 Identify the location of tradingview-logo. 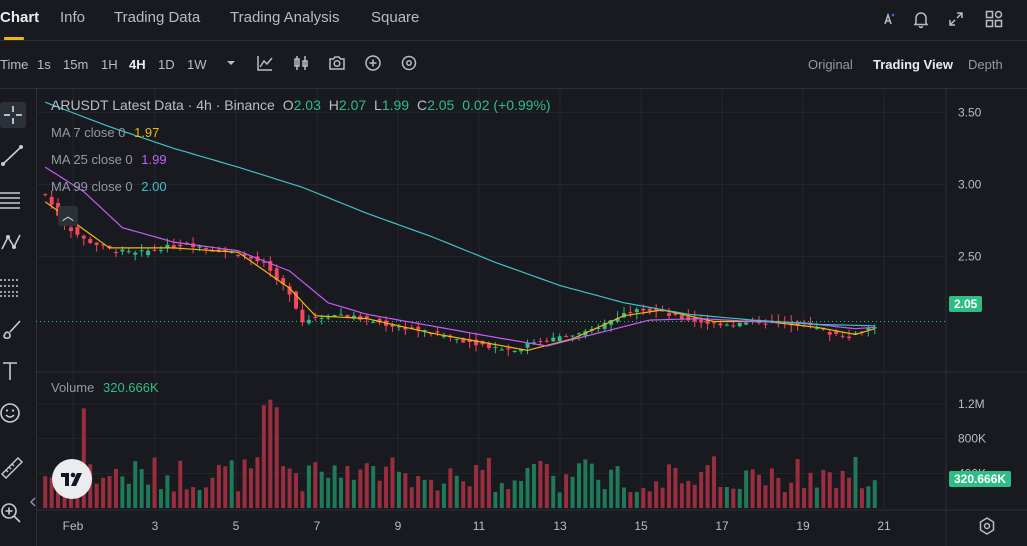
(72, 479).